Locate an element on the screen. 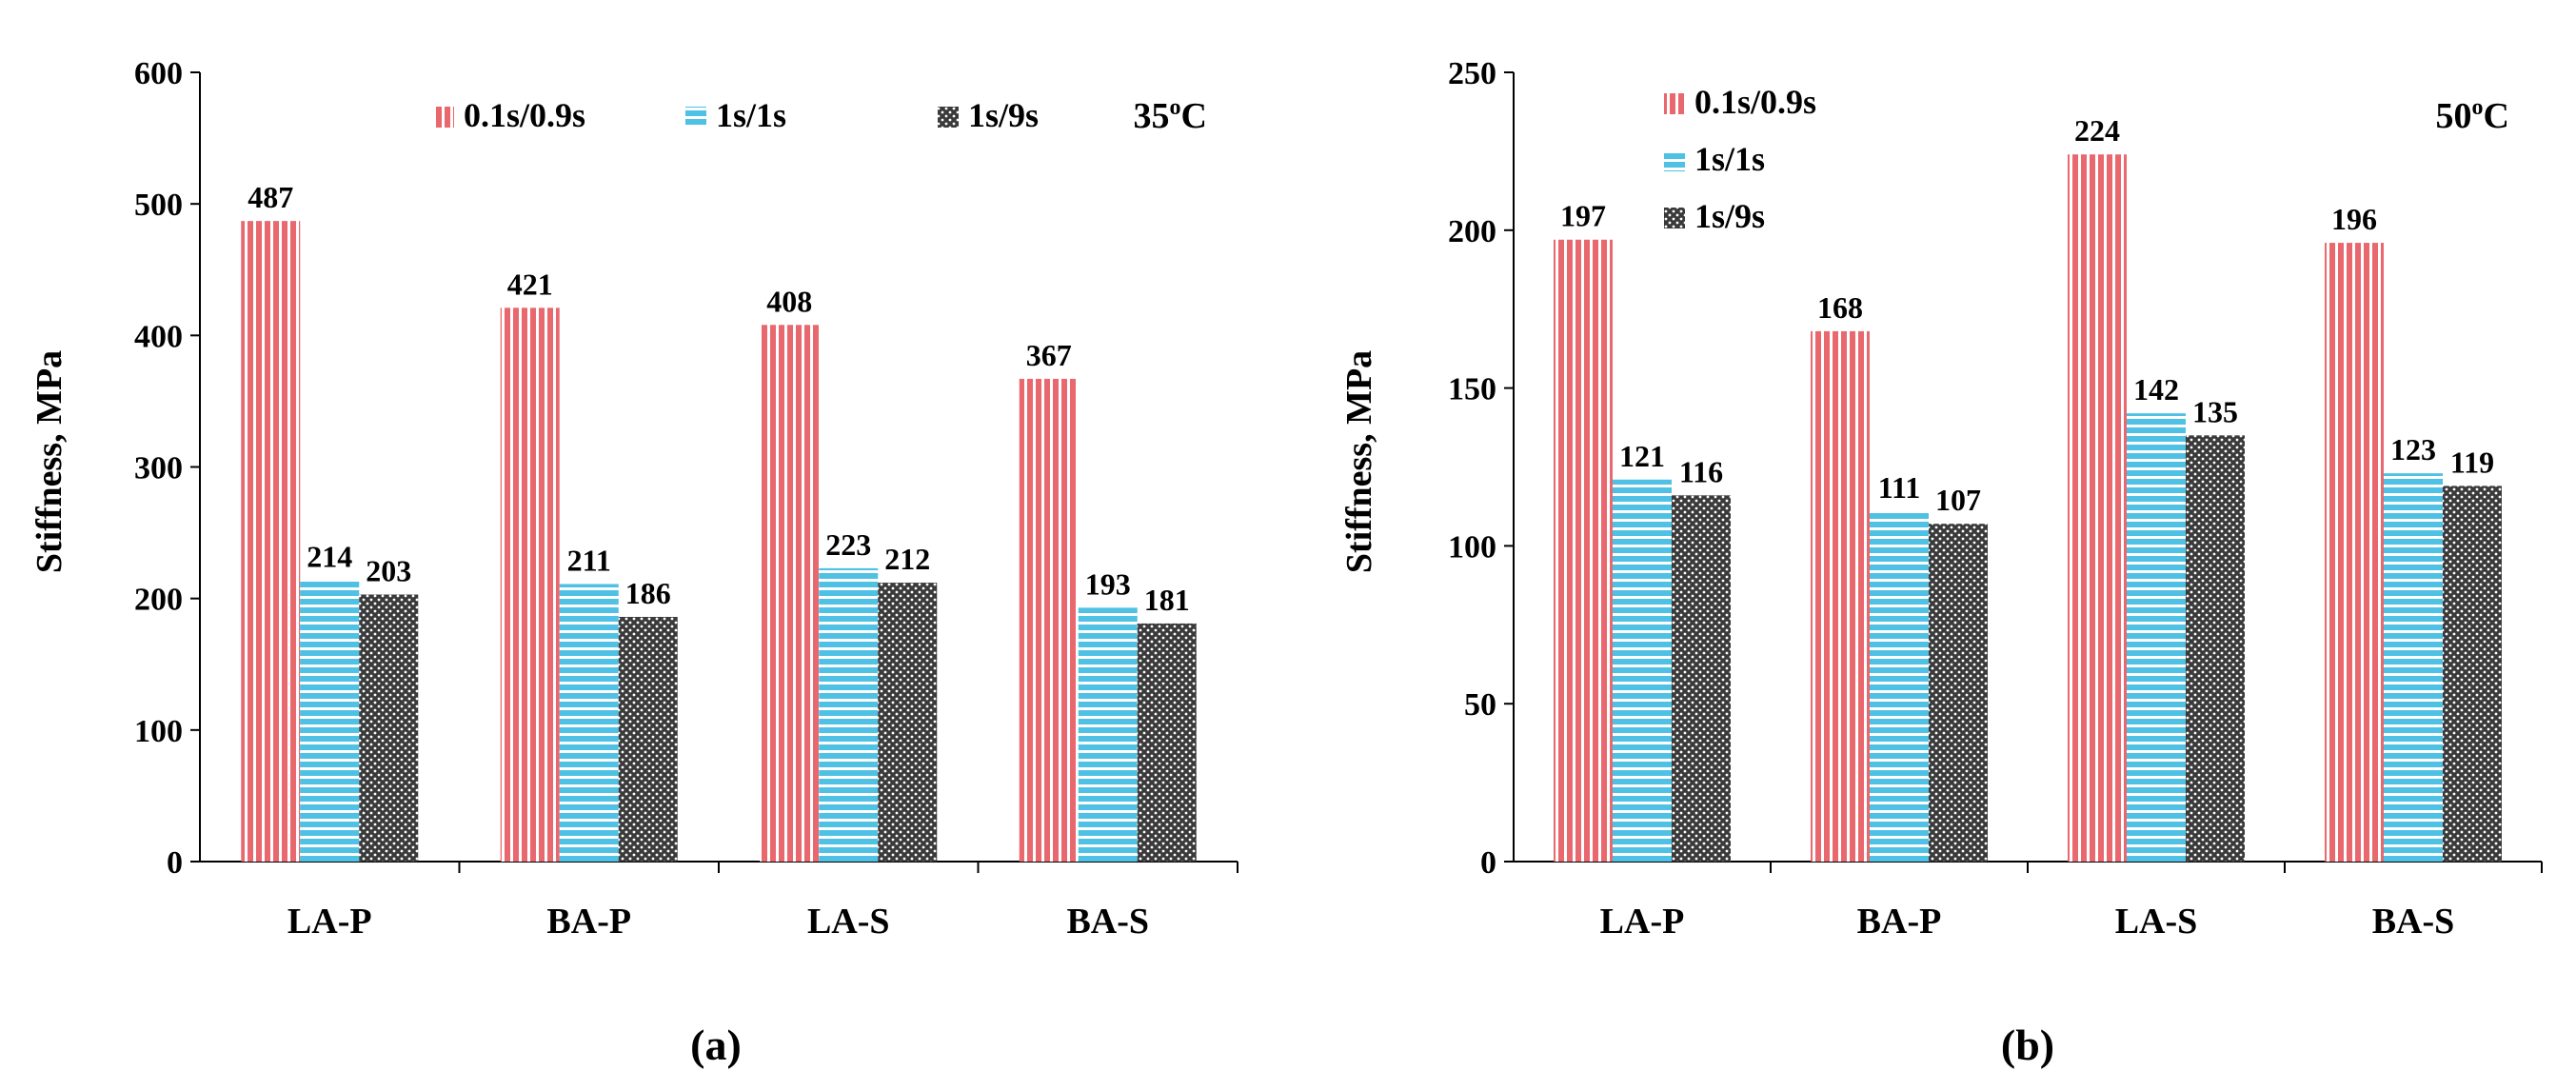  y-tick-label: 400 is located at coordinates (158, 336).